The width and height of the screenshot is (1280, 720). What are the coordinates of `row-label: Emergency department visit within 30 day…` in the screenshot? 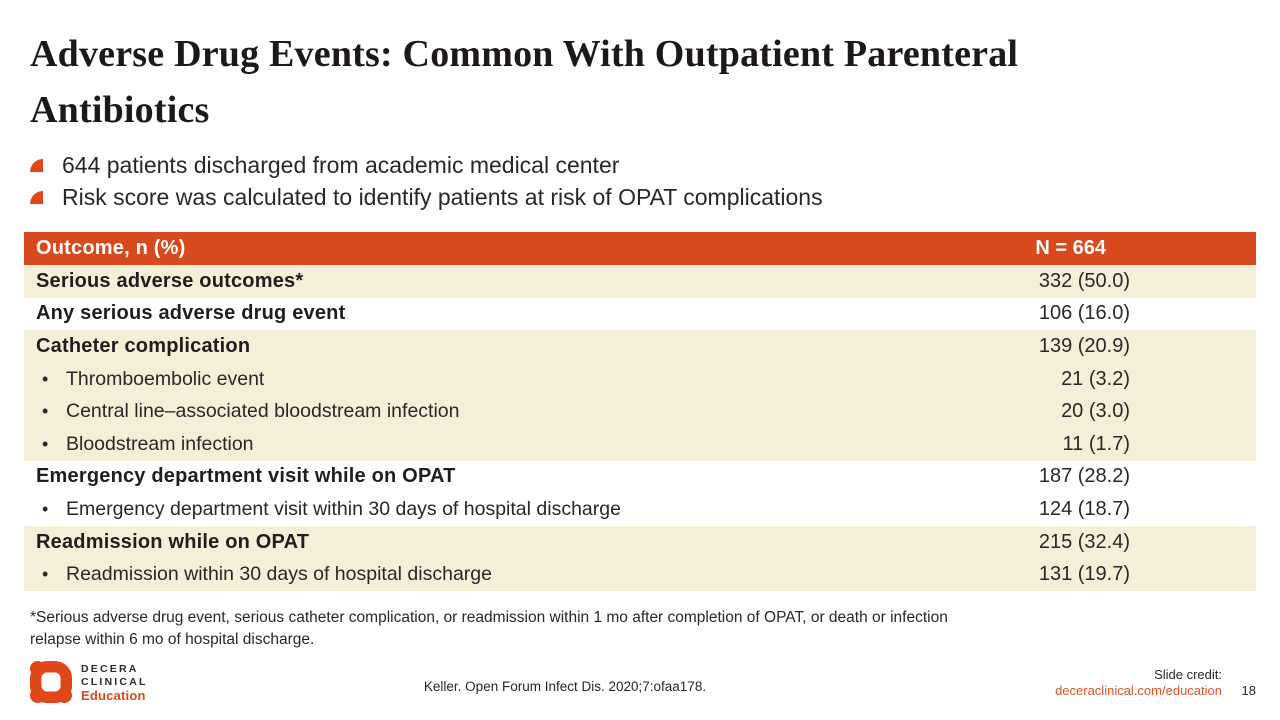 It's located at (343, 508).